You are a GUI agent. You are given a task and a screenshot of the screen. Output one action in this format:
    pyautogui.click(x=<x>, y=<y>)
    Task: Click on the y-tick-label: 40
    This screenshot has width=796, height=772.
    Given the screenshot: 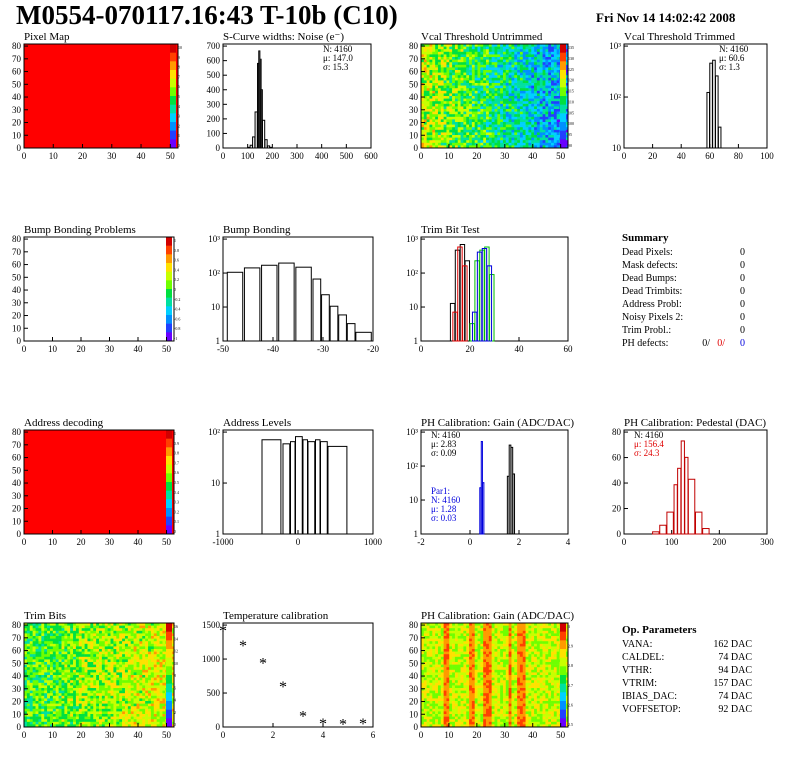 What is the action you would take?
    pyautogui.click(x=17, y=676)
    